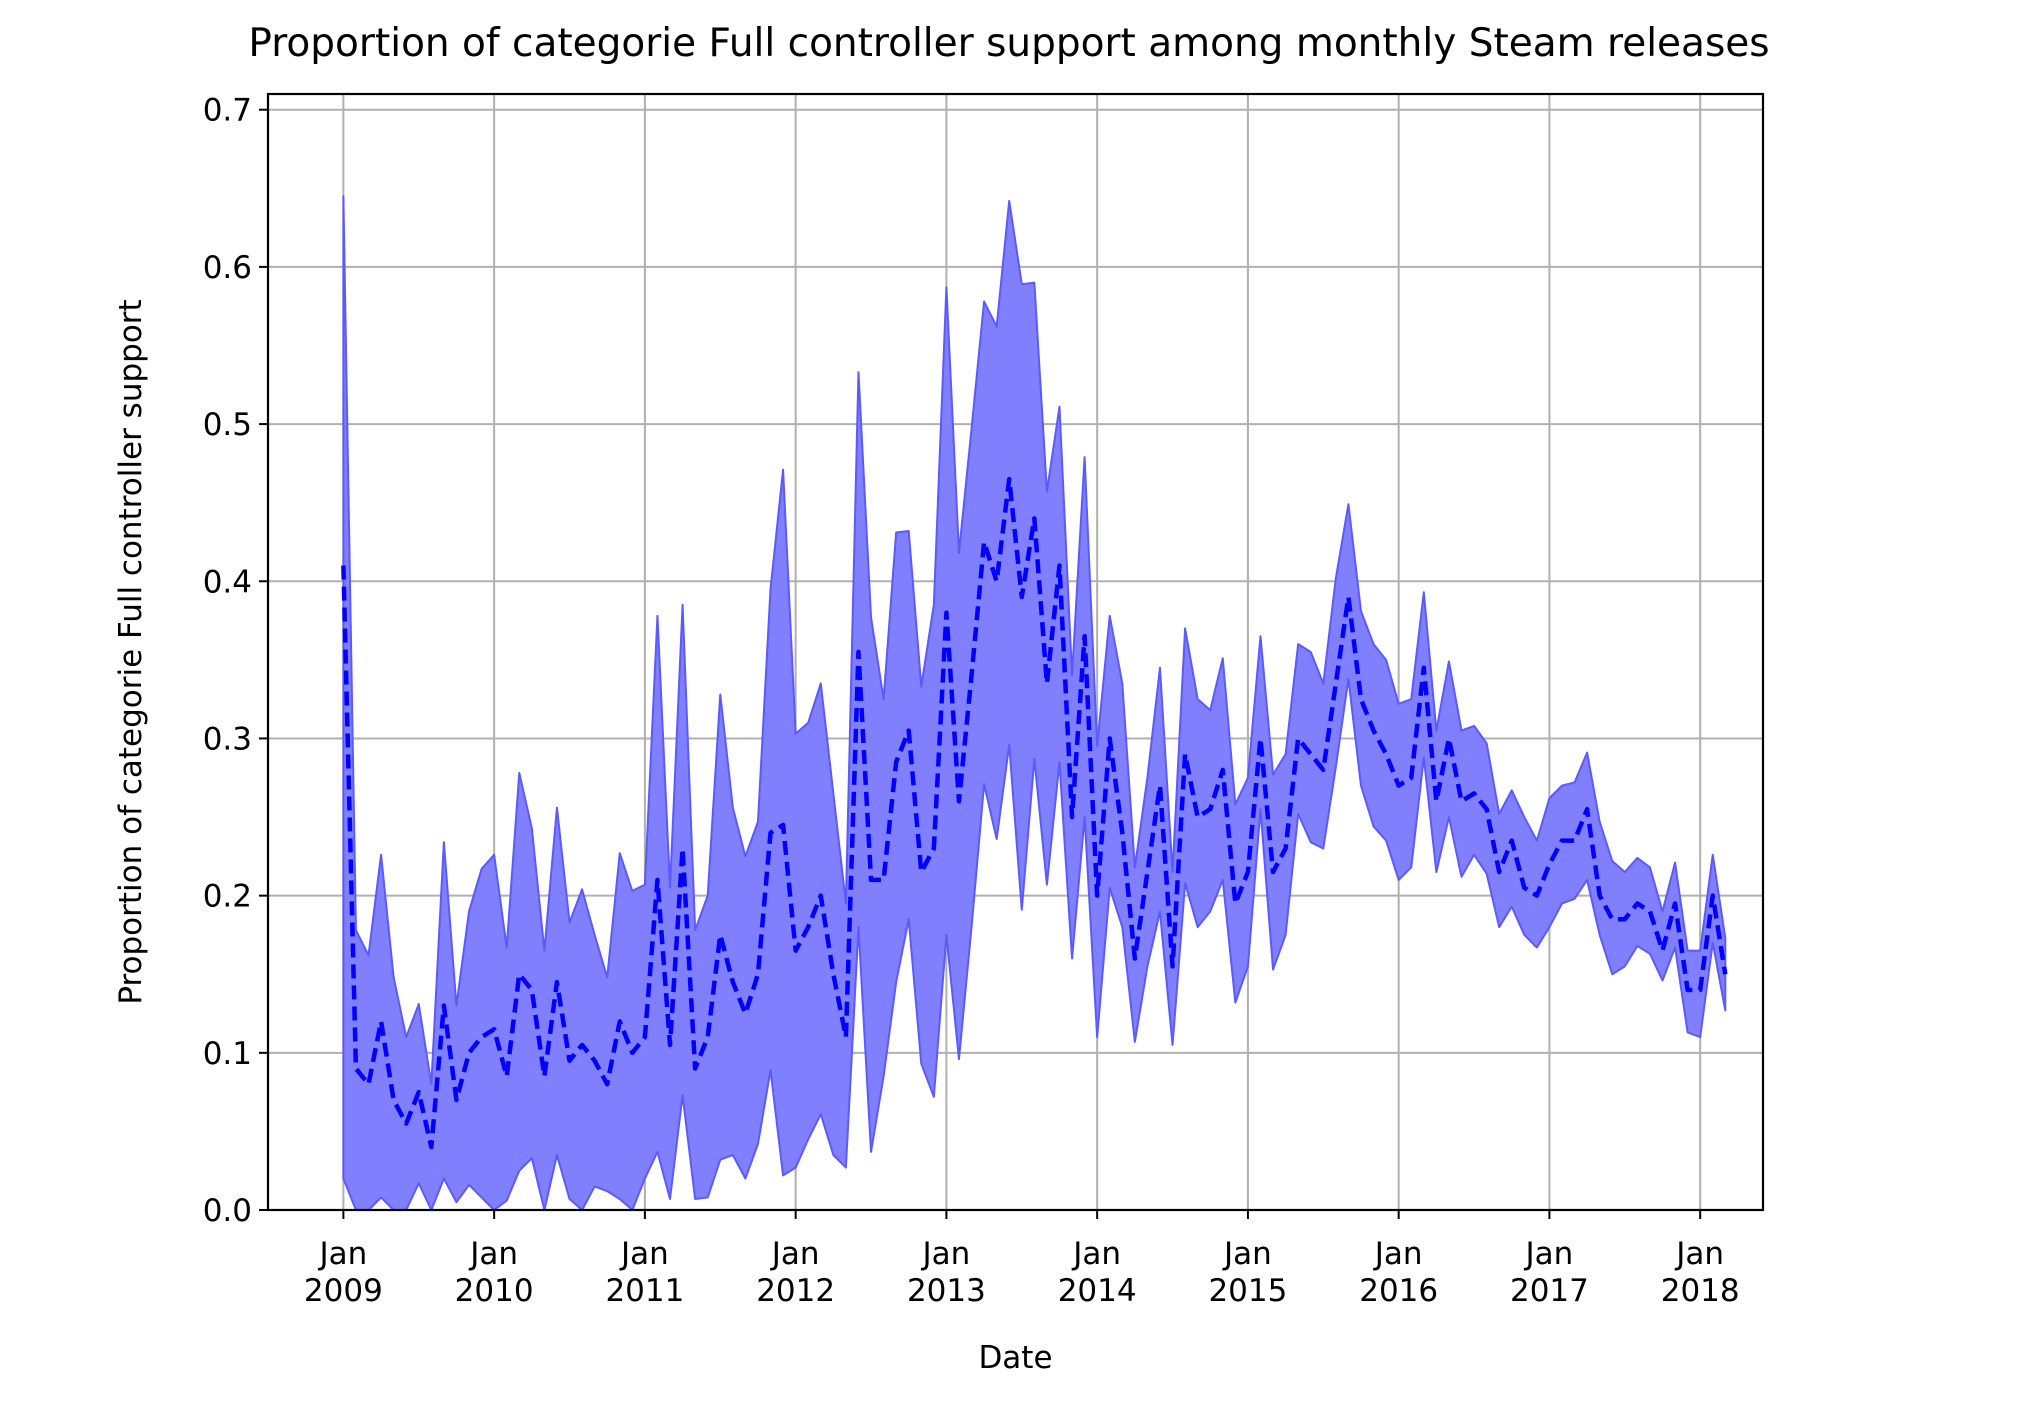  Describe the element at coordinates (227, 268) in the screenshot. I see `y-tick-label: 0.6` at that location.